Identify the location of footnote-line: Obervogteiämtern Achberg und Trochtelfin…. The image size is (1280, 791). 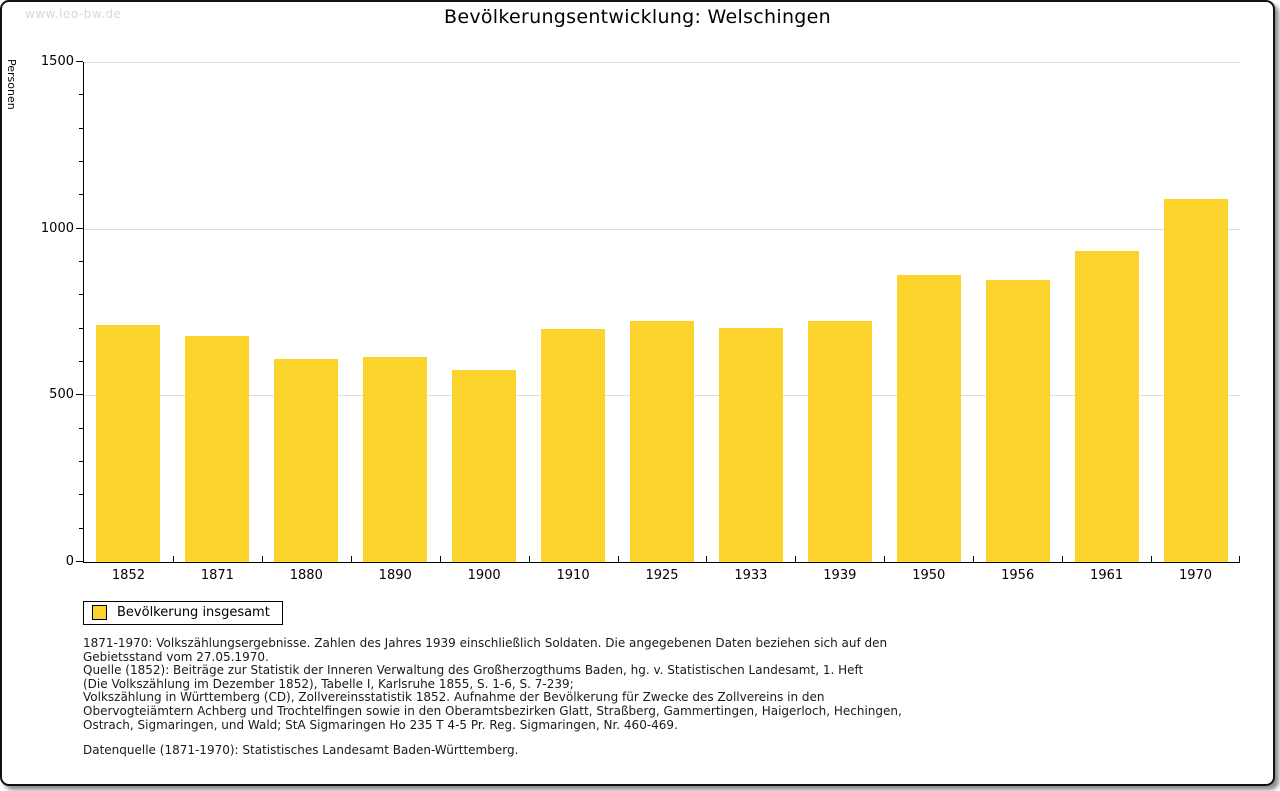
(492, 710).